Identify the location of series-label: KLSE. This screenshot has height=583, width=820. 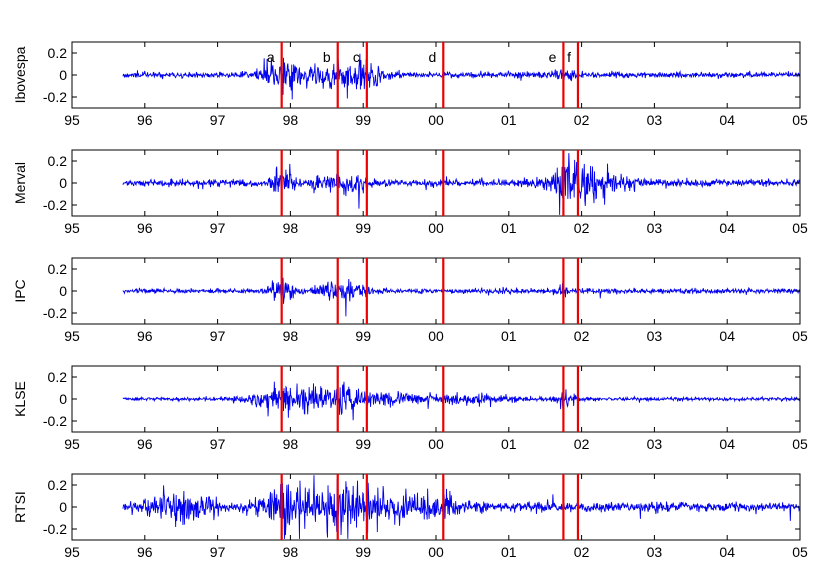
(20, 399).